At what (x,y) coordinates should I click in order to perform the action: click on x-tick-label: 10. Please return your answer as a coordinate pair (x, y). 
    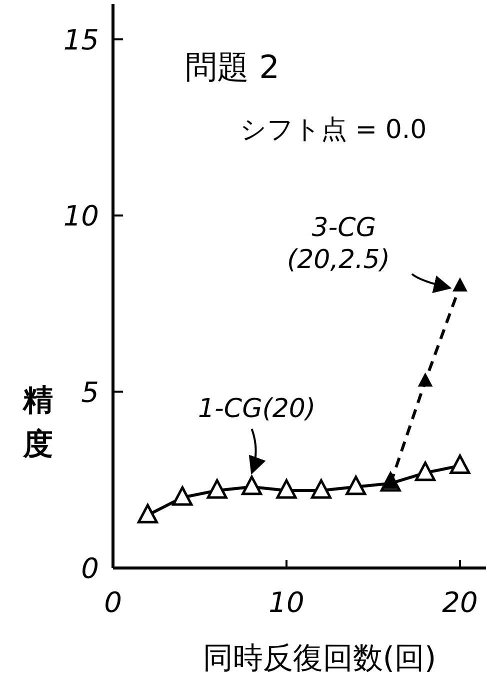
    Looking at the image, I should click on (286, 602).